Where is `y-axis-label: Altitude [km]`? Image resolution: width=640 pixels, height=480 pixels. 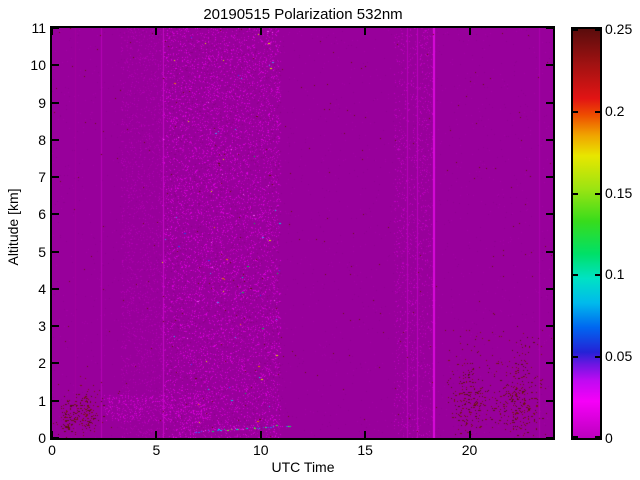 y-axis-label: Altitude [km] is located at coordinates (13, 227).